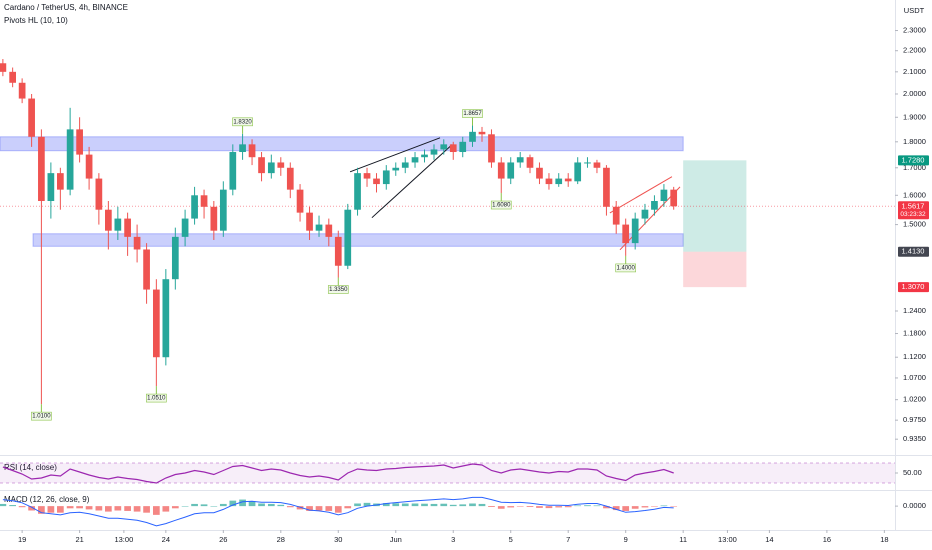  Describe the element at coordinates (914, 419) in the screenshot. I see `y-tick-label: 0.9750` at that location.